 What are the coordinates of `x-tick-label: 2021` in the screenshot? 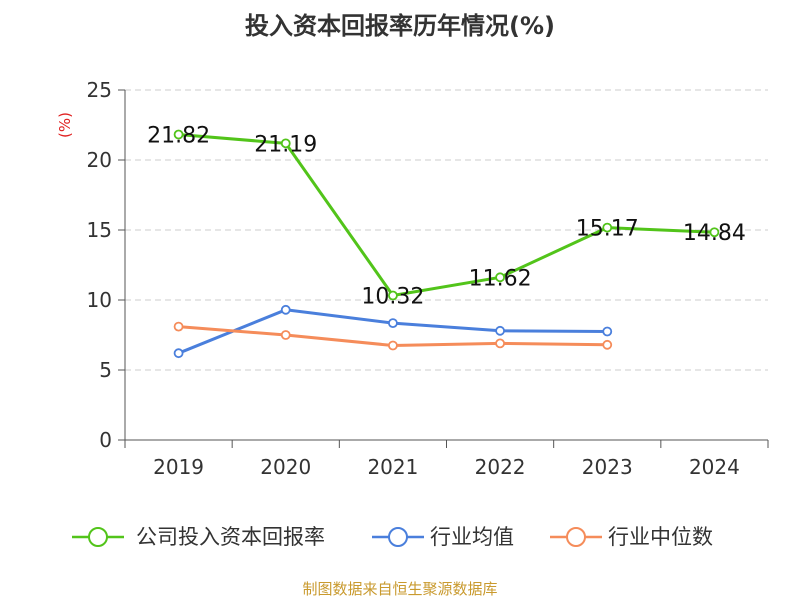 It's located at (392, 467).